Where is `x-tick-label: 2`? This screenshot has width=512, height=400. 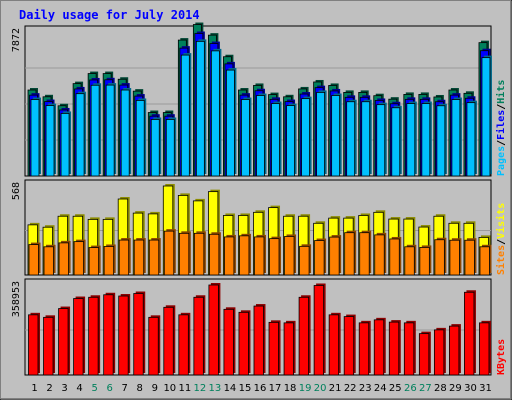 x-tick-label: 2 is located at coordinates (49, 388).